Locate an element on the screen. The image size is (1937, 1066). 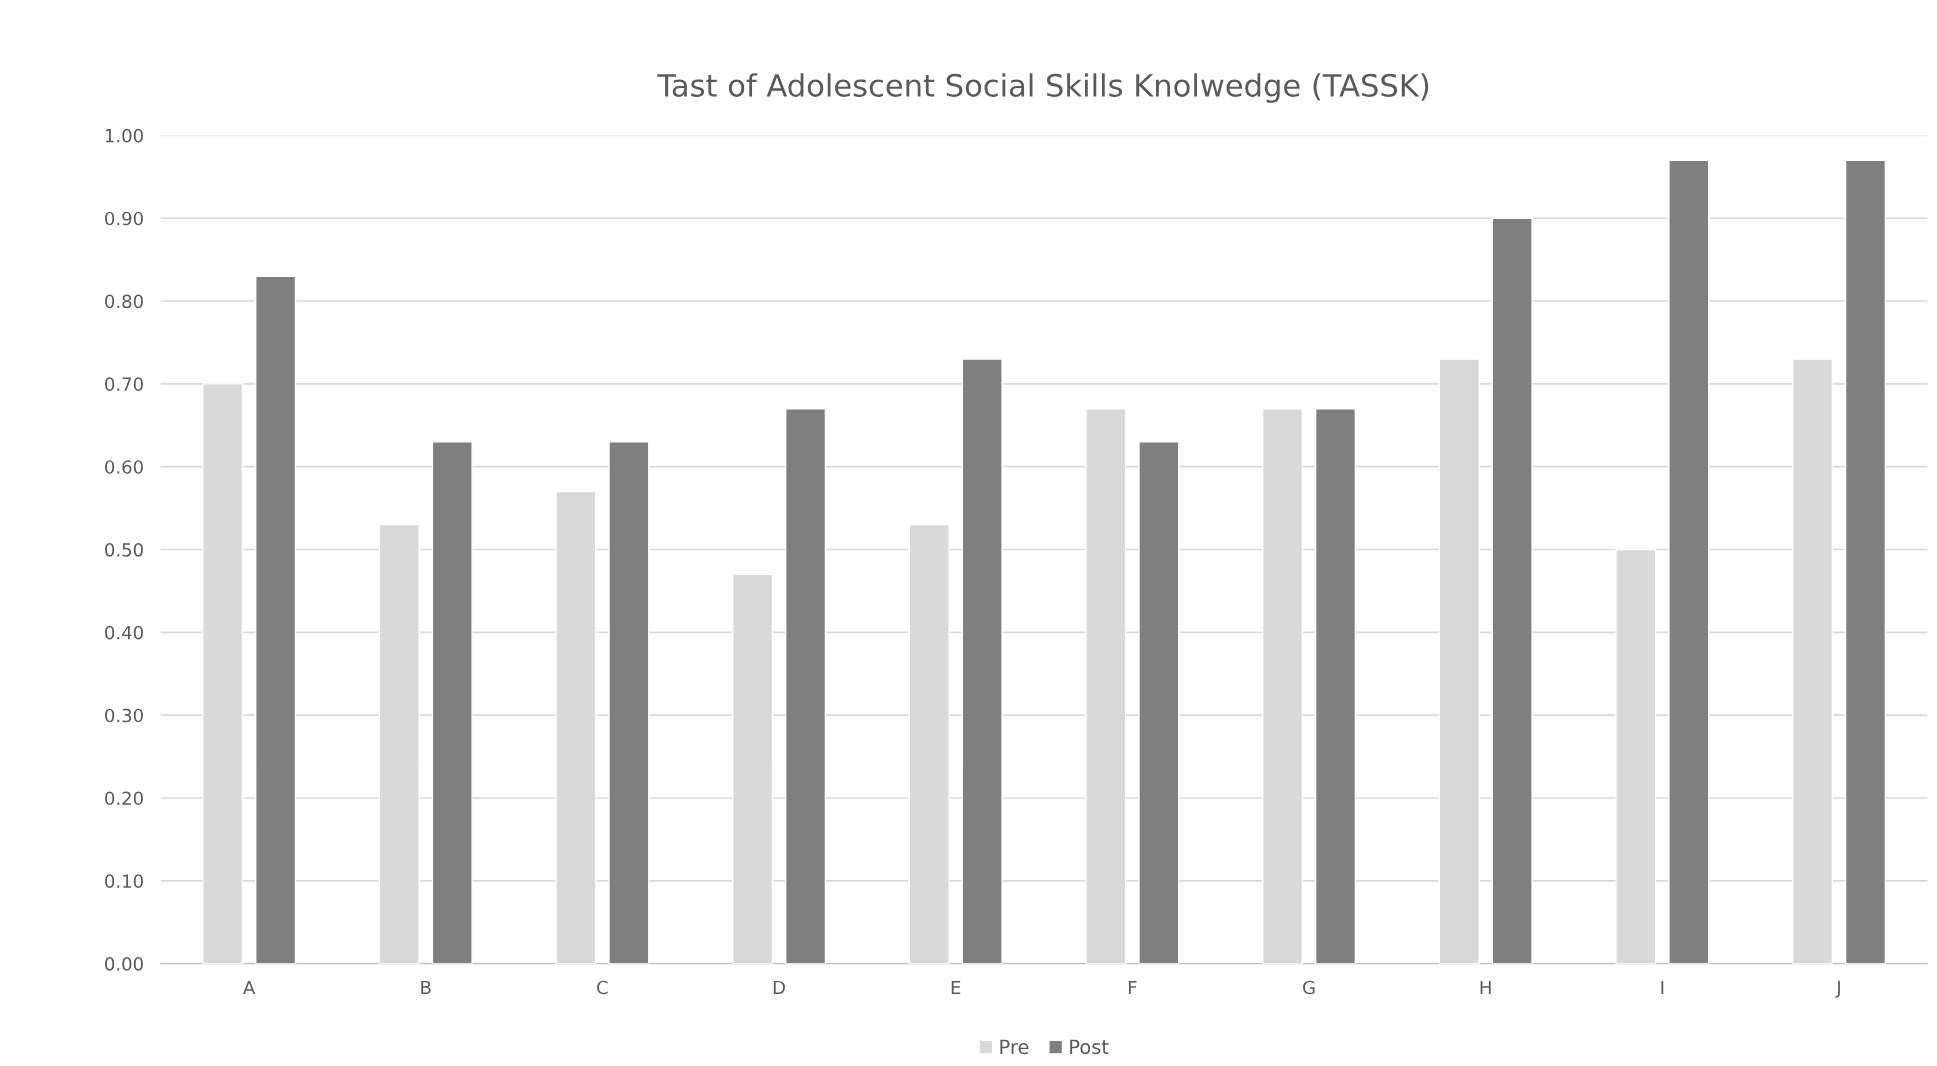
y-tick-label: 0.20 is located at coordinates (124, 798).